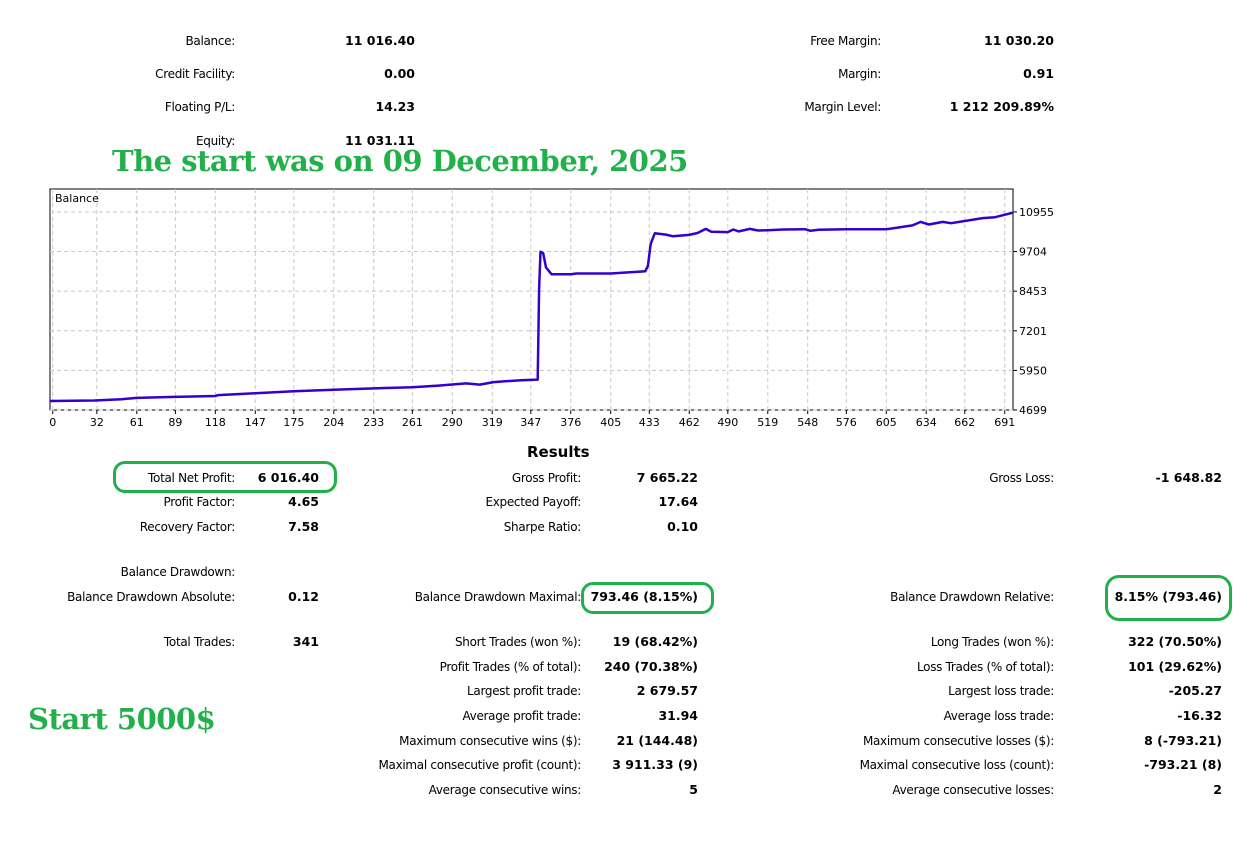  I want to click on x-tick-label: 261, so click(412, 422).